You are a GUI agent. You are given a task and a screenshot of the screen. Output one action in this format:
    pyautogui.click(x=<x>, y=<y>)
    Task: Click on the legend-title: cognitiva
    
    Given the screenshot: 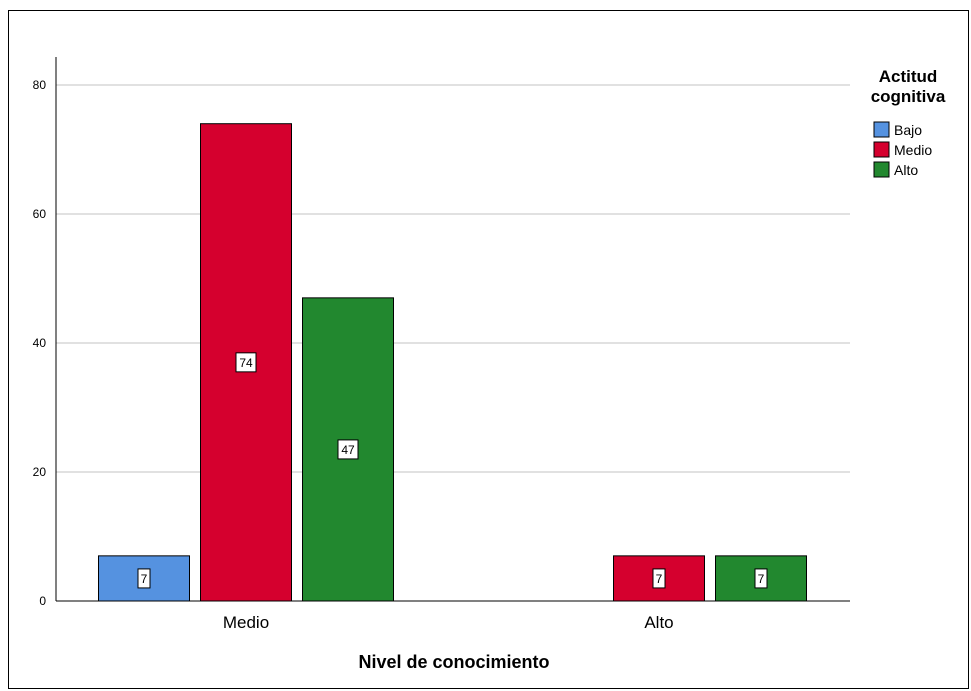 What is the action you would take?
    pyautogui.click(x=908, y=96)
    